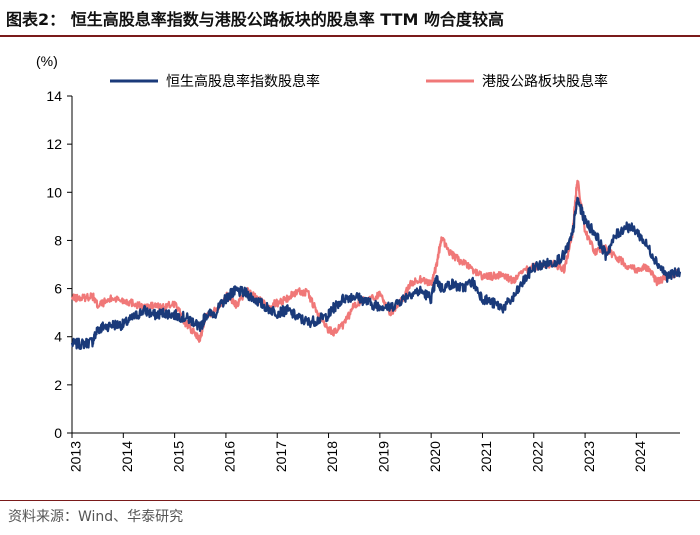 The width and height of the screenshot is (700, 535). Describe the element at coordinates (350, 500) in the screenshot. I see `footer-divider` at that location.